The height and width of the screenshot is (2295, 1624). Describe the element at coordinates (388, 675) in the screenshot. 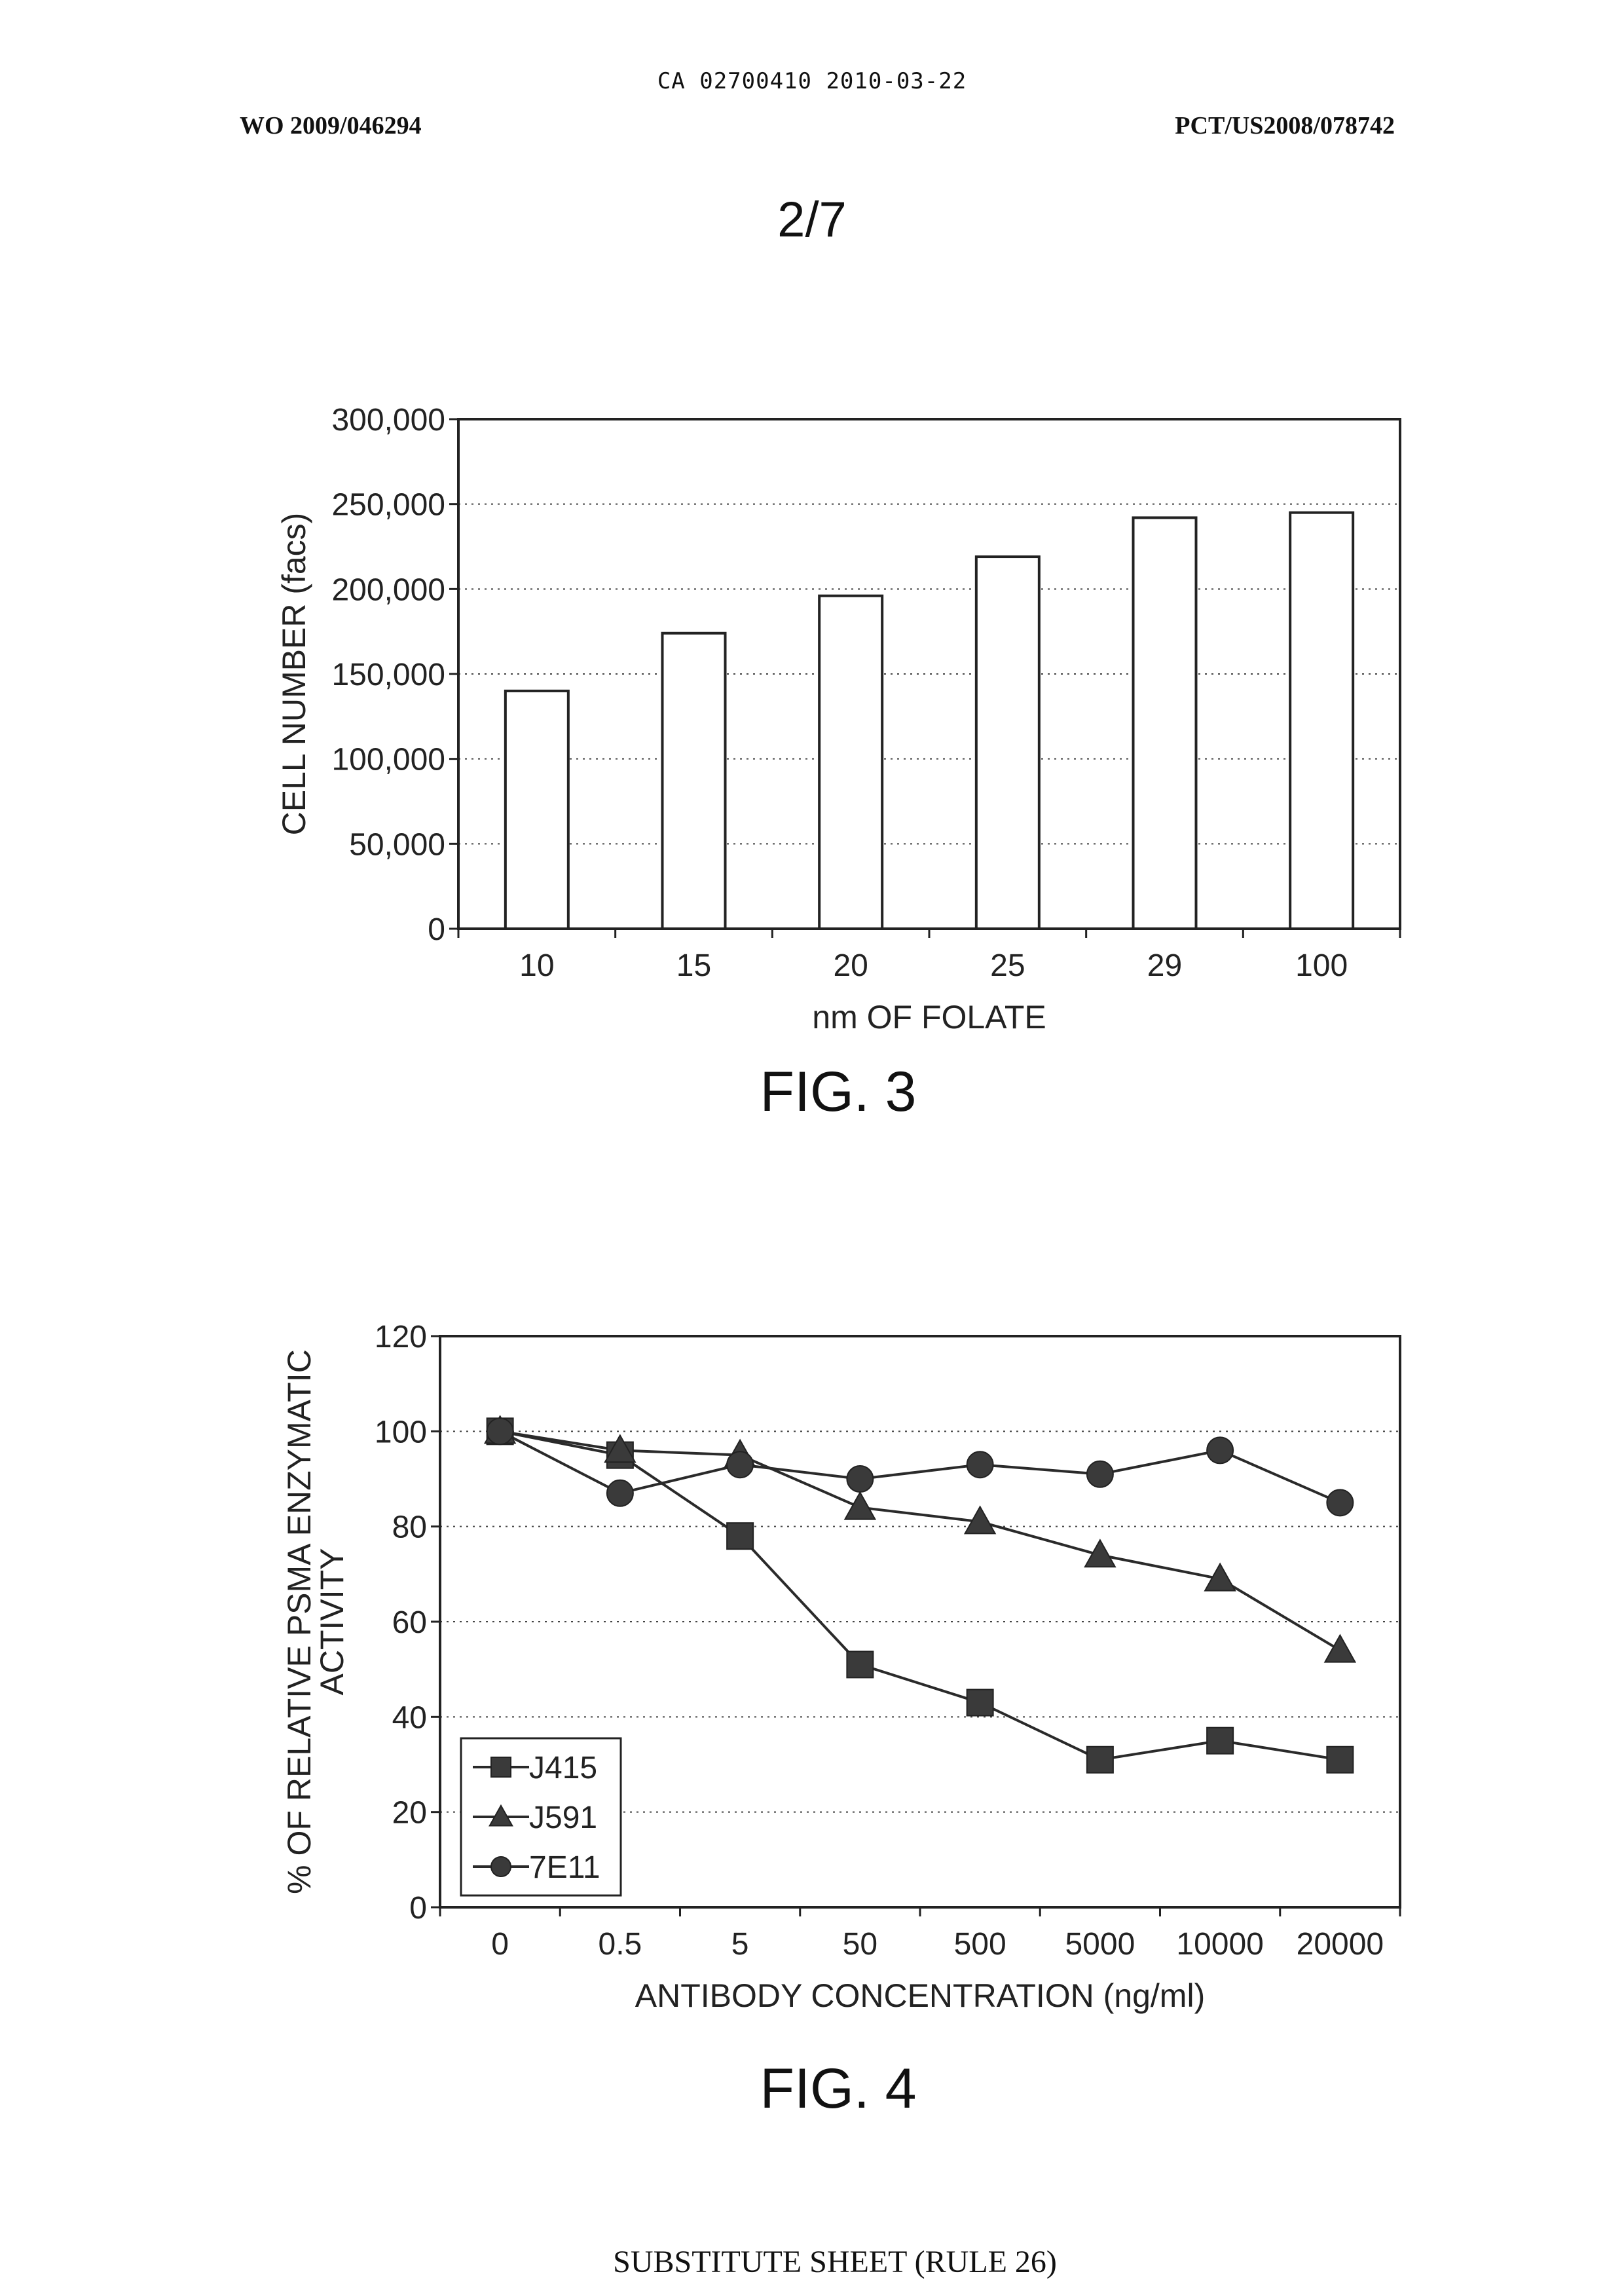

I see `y-tick-label: 150,000` at that location.